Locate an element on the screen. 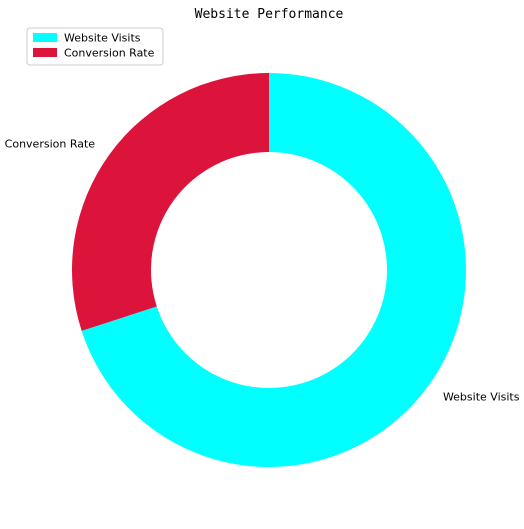 This screenshot has height=529, width=524. slice-label-conversion-rate: Conversion Rate is located at coordinates (50, 144).